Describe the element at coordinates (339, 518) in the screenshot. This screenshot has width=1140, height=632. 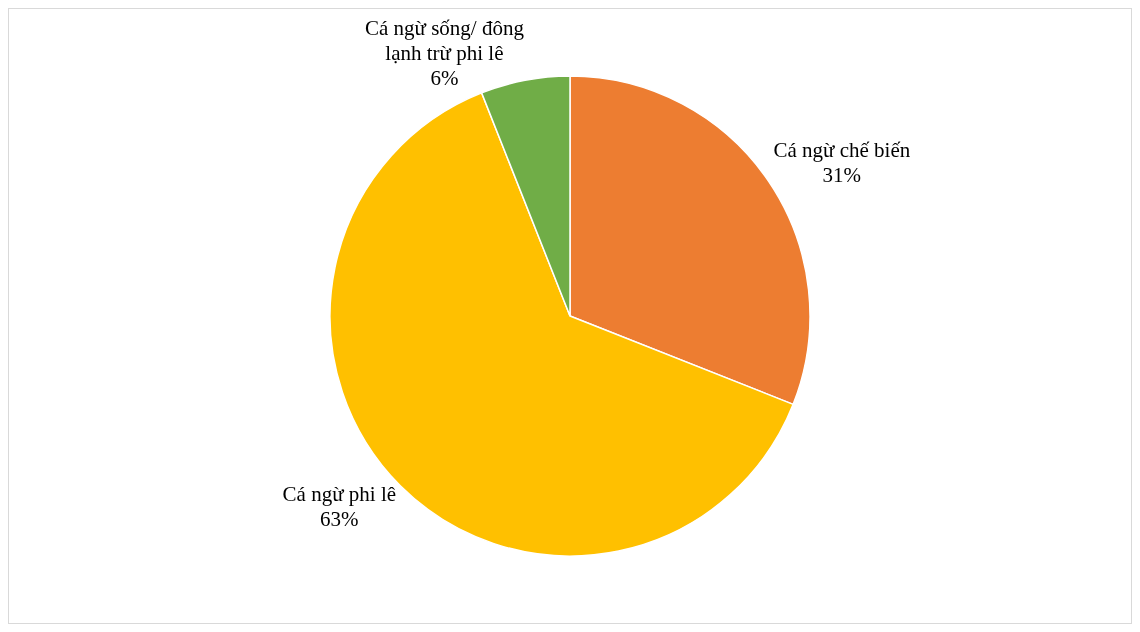
I see `data-label: 63%` at that location.